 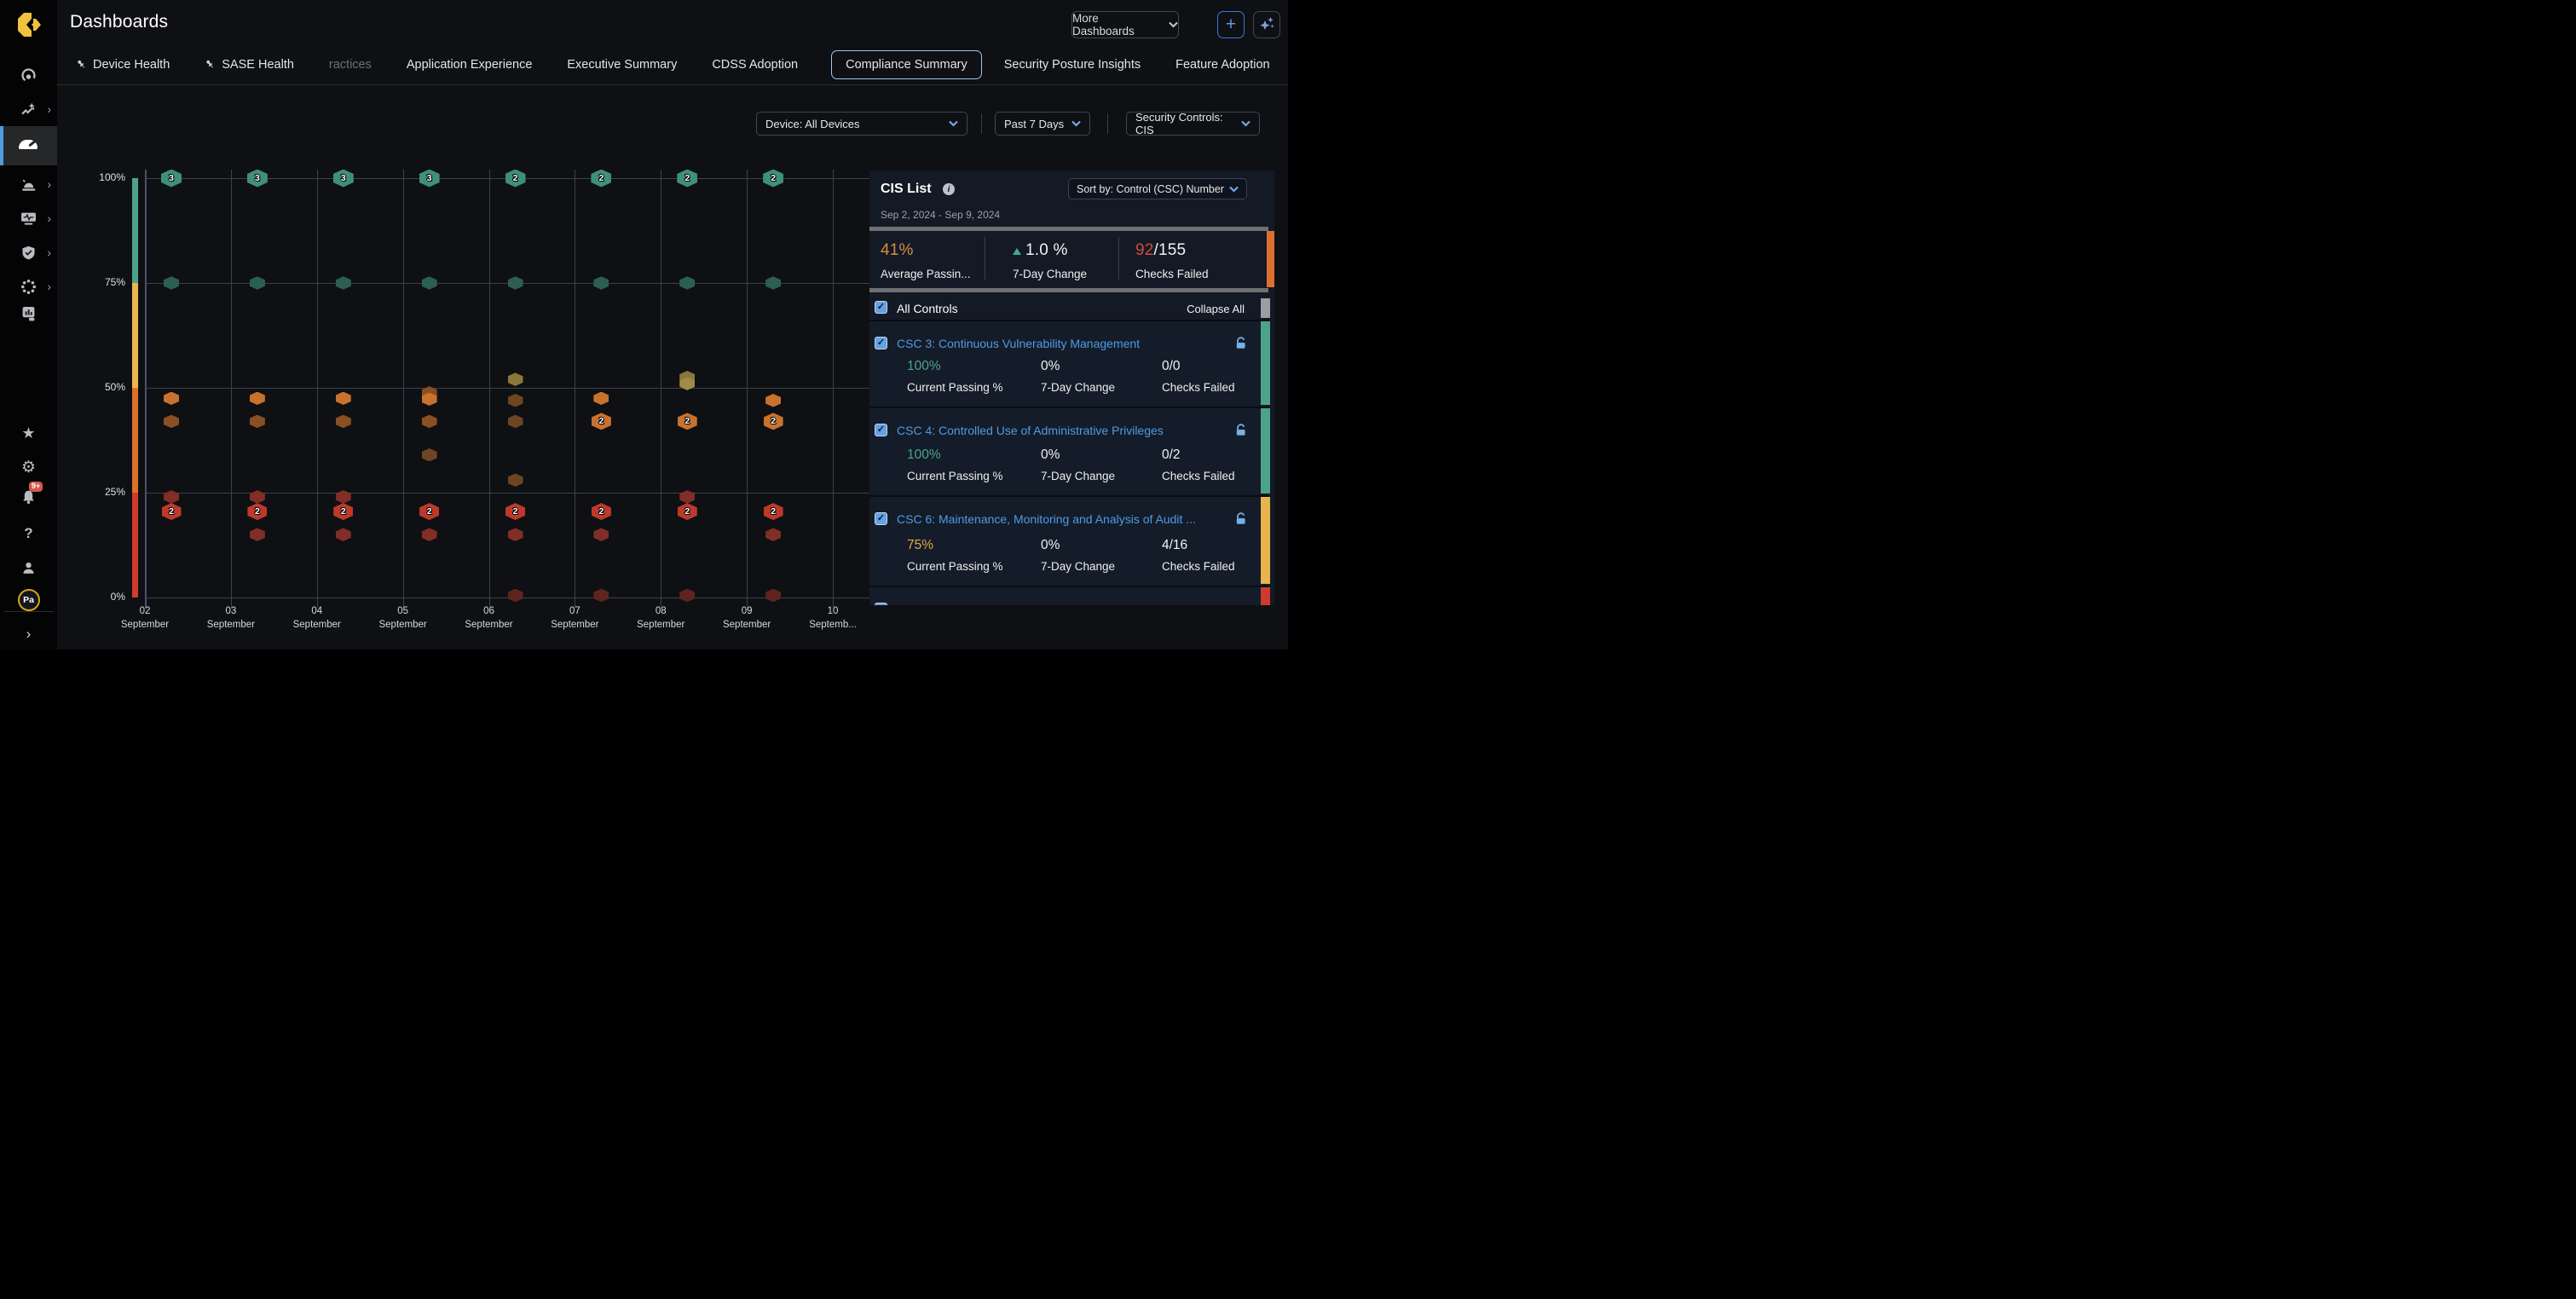 What do you see at coordinates (861, 124) in the screenshot?
I see `device-filter-dropdown: Device: All Devices` at bounding box center [861, 124].